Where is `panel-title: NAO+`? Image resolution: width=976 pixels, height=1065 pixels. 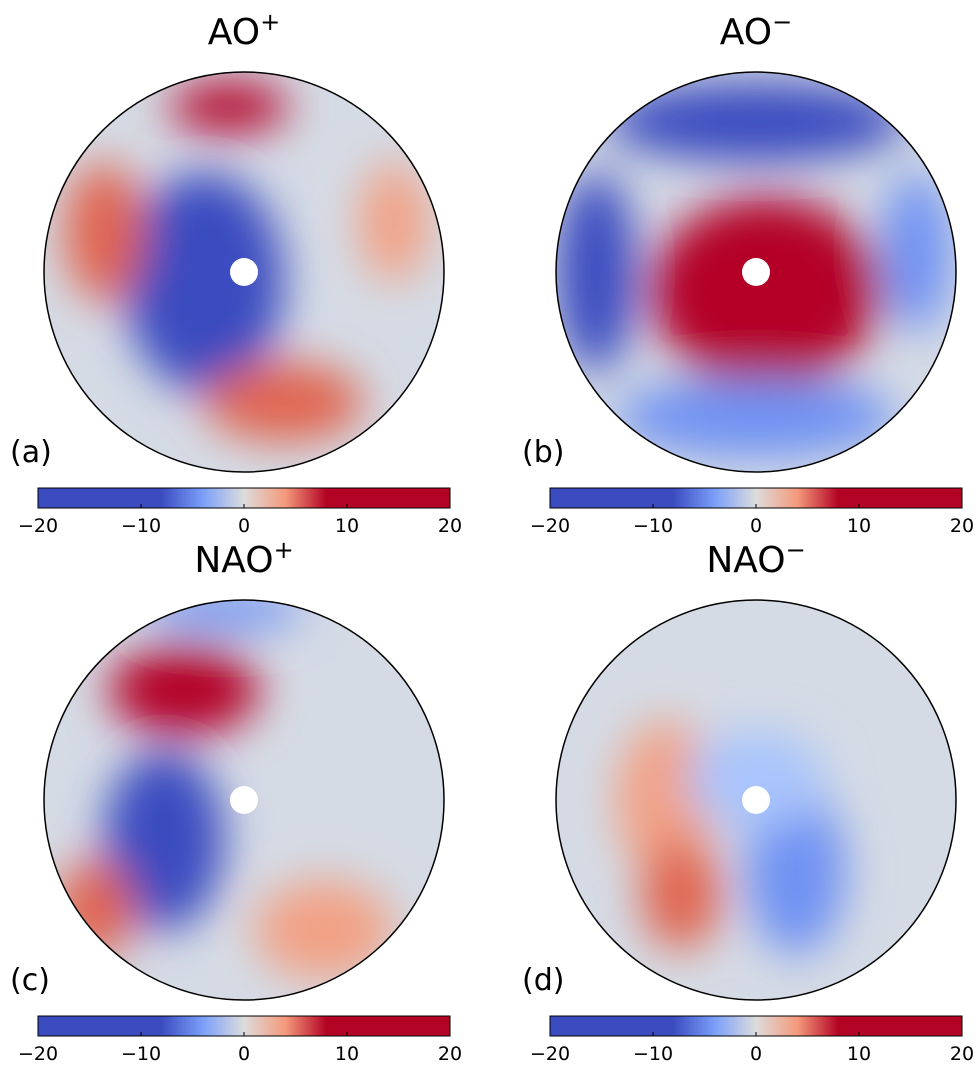 panel-title: NAO+ is located at coordinates (243, 558).